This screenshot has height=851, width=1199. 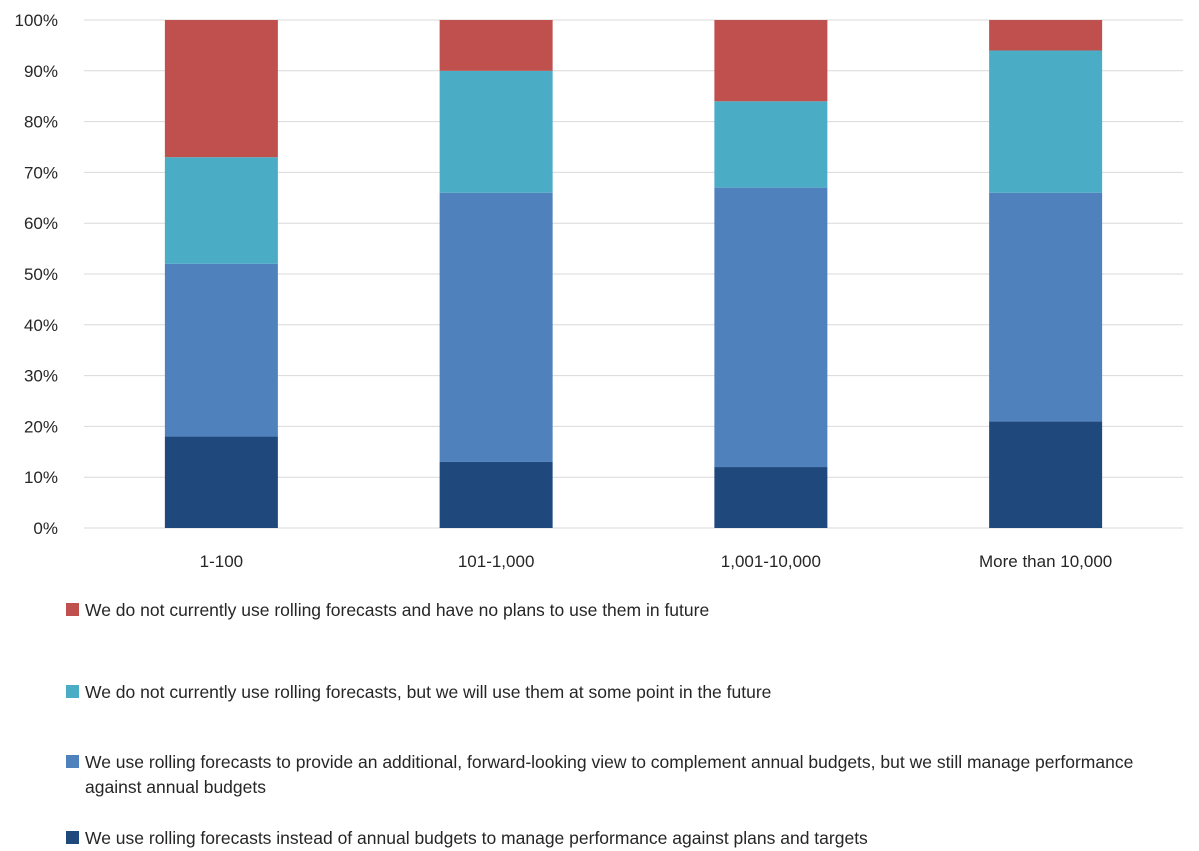 What do you see at coordinates (41, 223) in the screenshot?
I see `y-tick-label: 60%` at bounding box center [41, 223].